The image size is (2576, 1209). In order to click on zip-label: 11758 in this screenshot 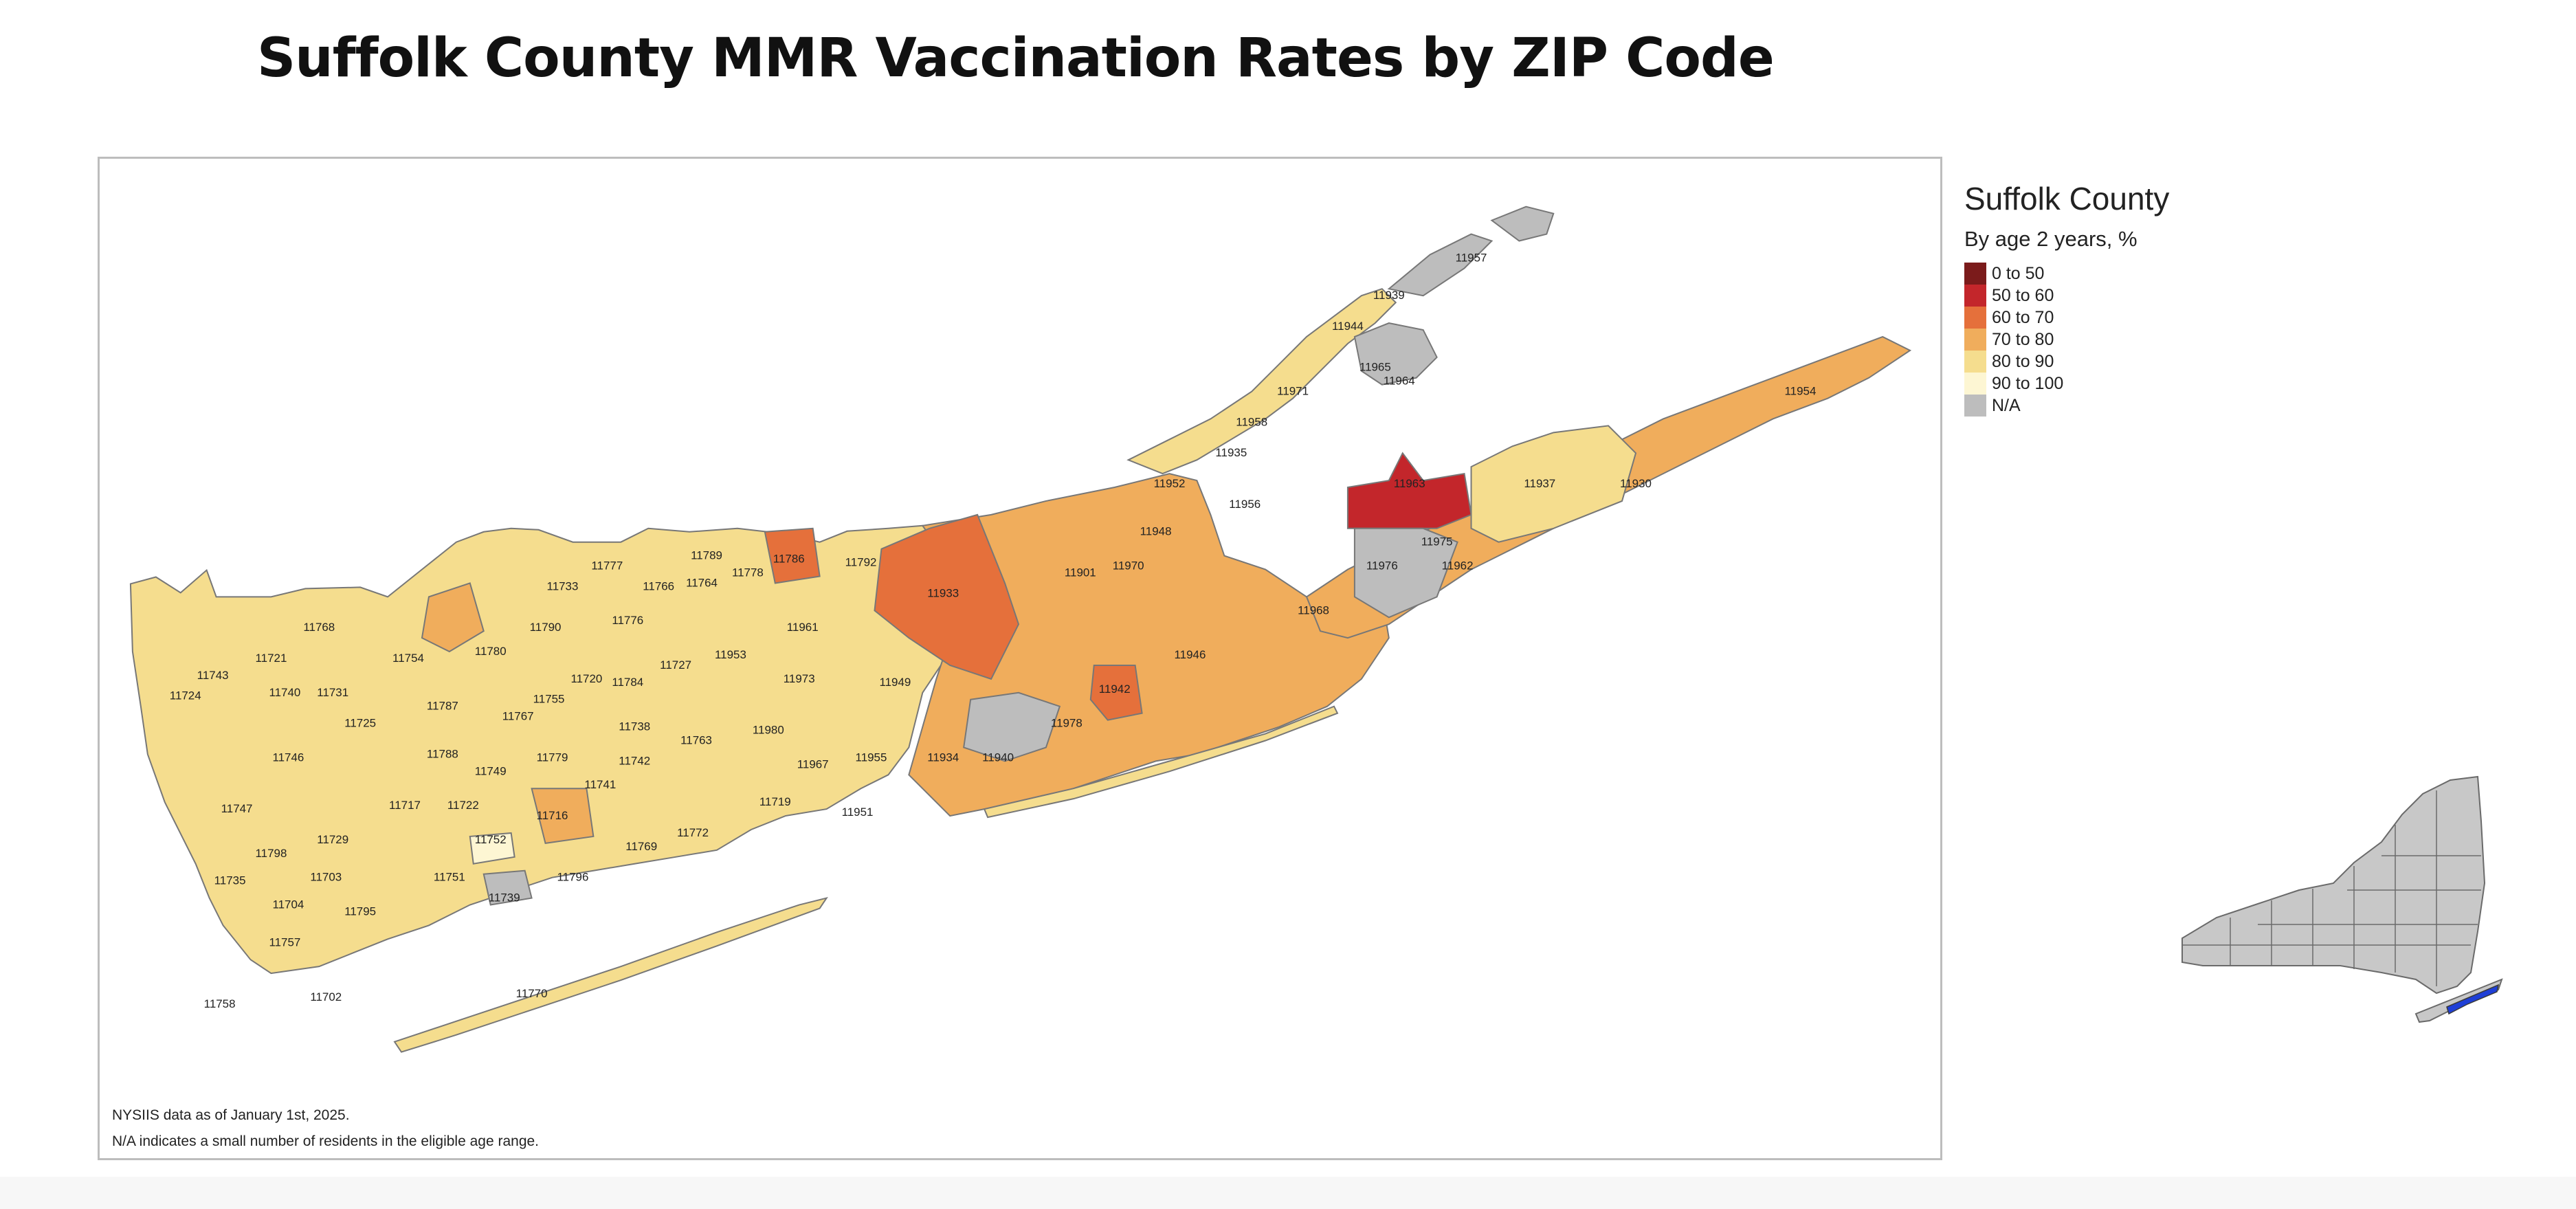, I will do `click(220, 1003)`.